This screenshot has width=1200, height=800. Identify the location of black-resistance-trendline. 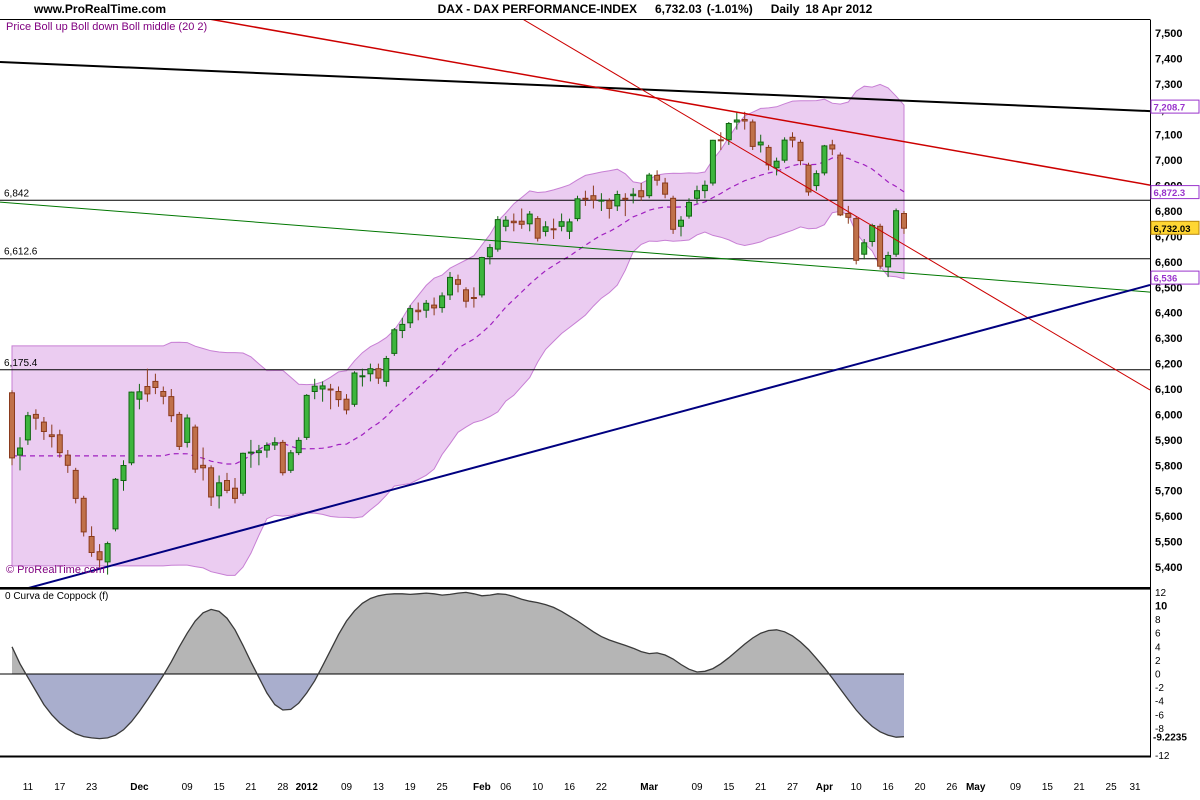
(575, 87).